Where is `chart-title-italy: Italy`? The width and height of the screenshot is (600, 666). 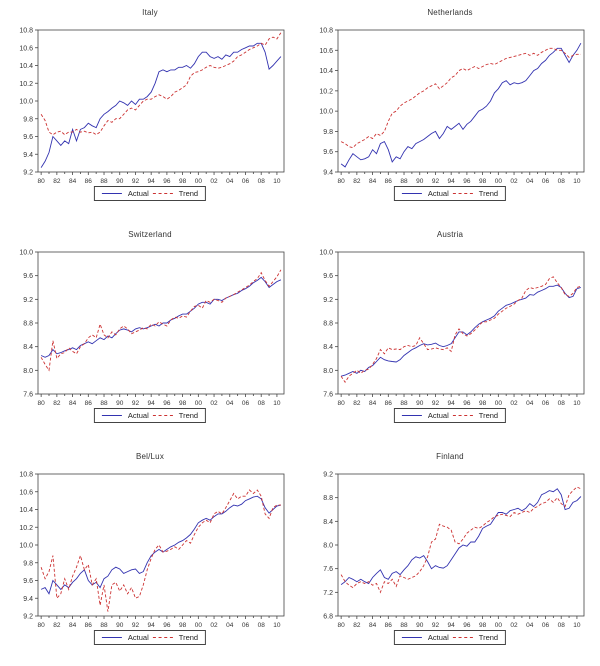
chart-title-italy: Italy is located at coordinates (150, 12).